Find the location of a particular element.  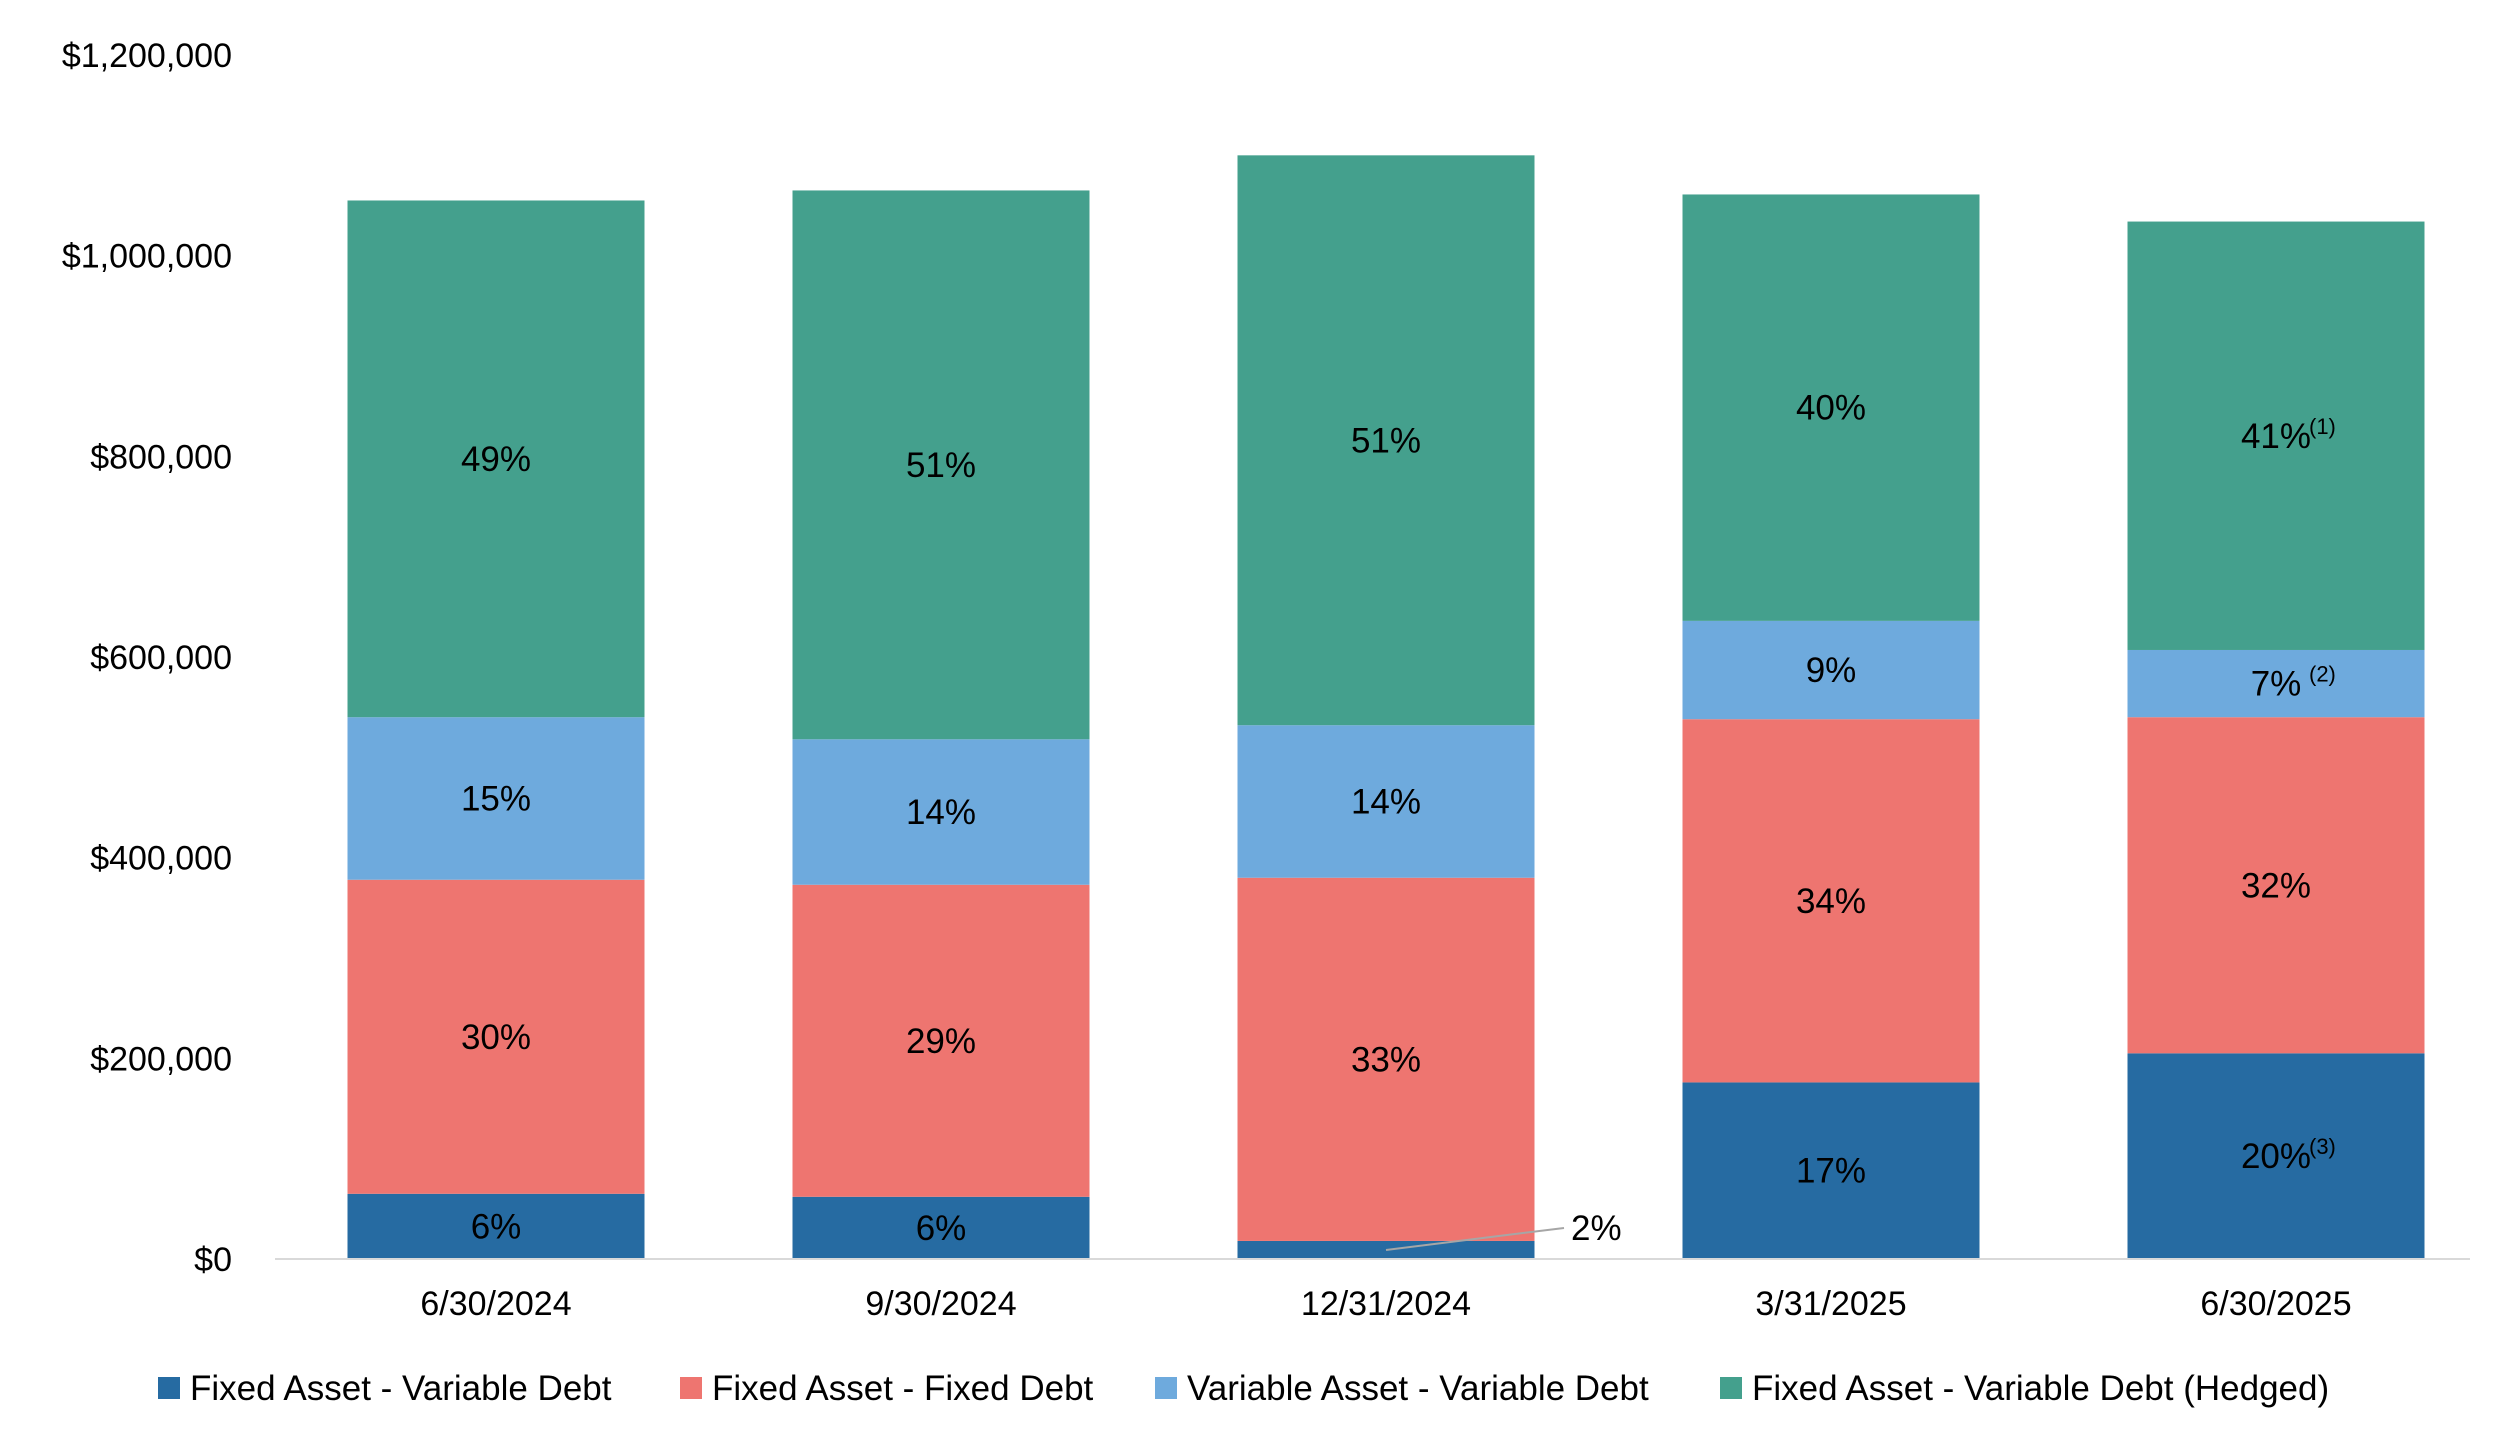

data-label: 7% is located at coordinates (2276, 684).